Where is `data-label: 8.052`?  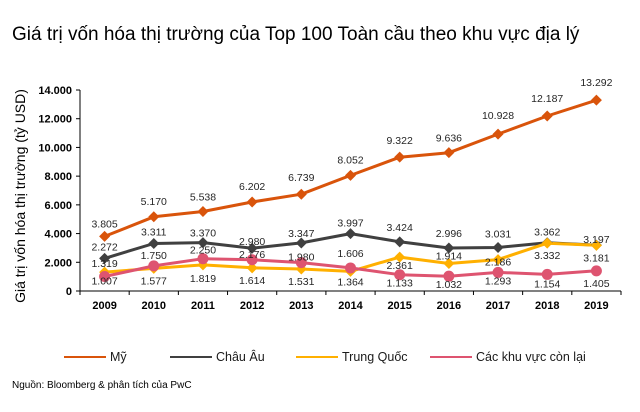
data-label: 8.052 is located at coordinates (350, 160).